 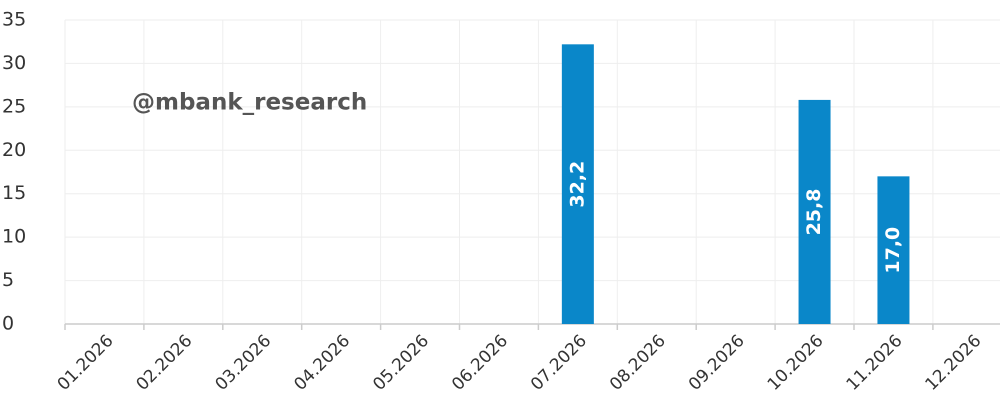 What do you see at coordinates (954, 363) in the screenshot?
I see `x-tick-label: 12.2026` at bounding box center [954, 363].